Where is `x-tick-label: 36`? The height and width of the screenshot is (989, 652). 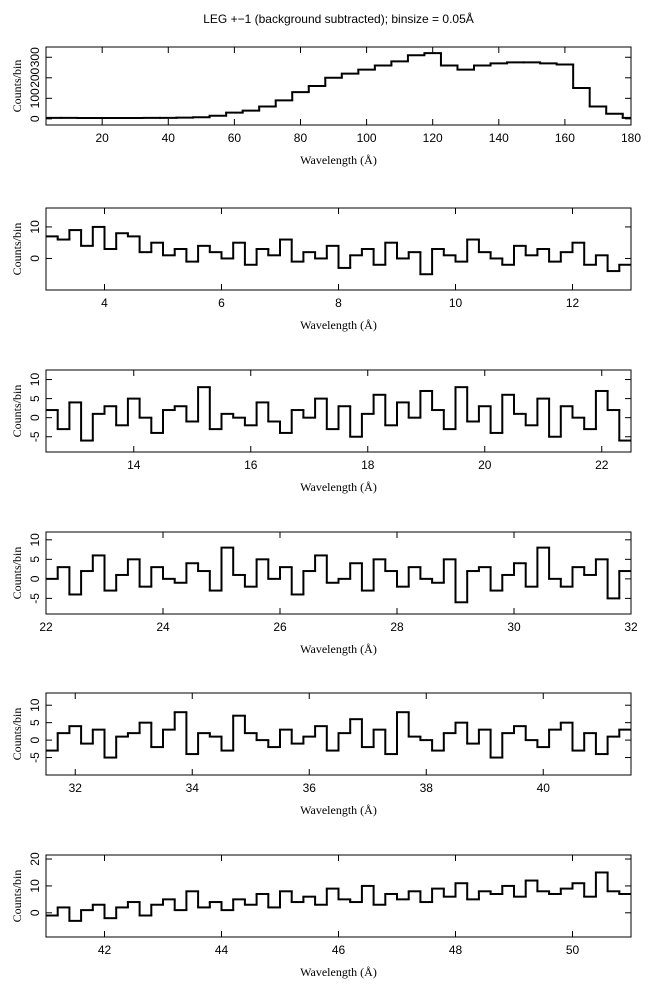
x-tick-label: 36 is located at coordinates (310, 788).